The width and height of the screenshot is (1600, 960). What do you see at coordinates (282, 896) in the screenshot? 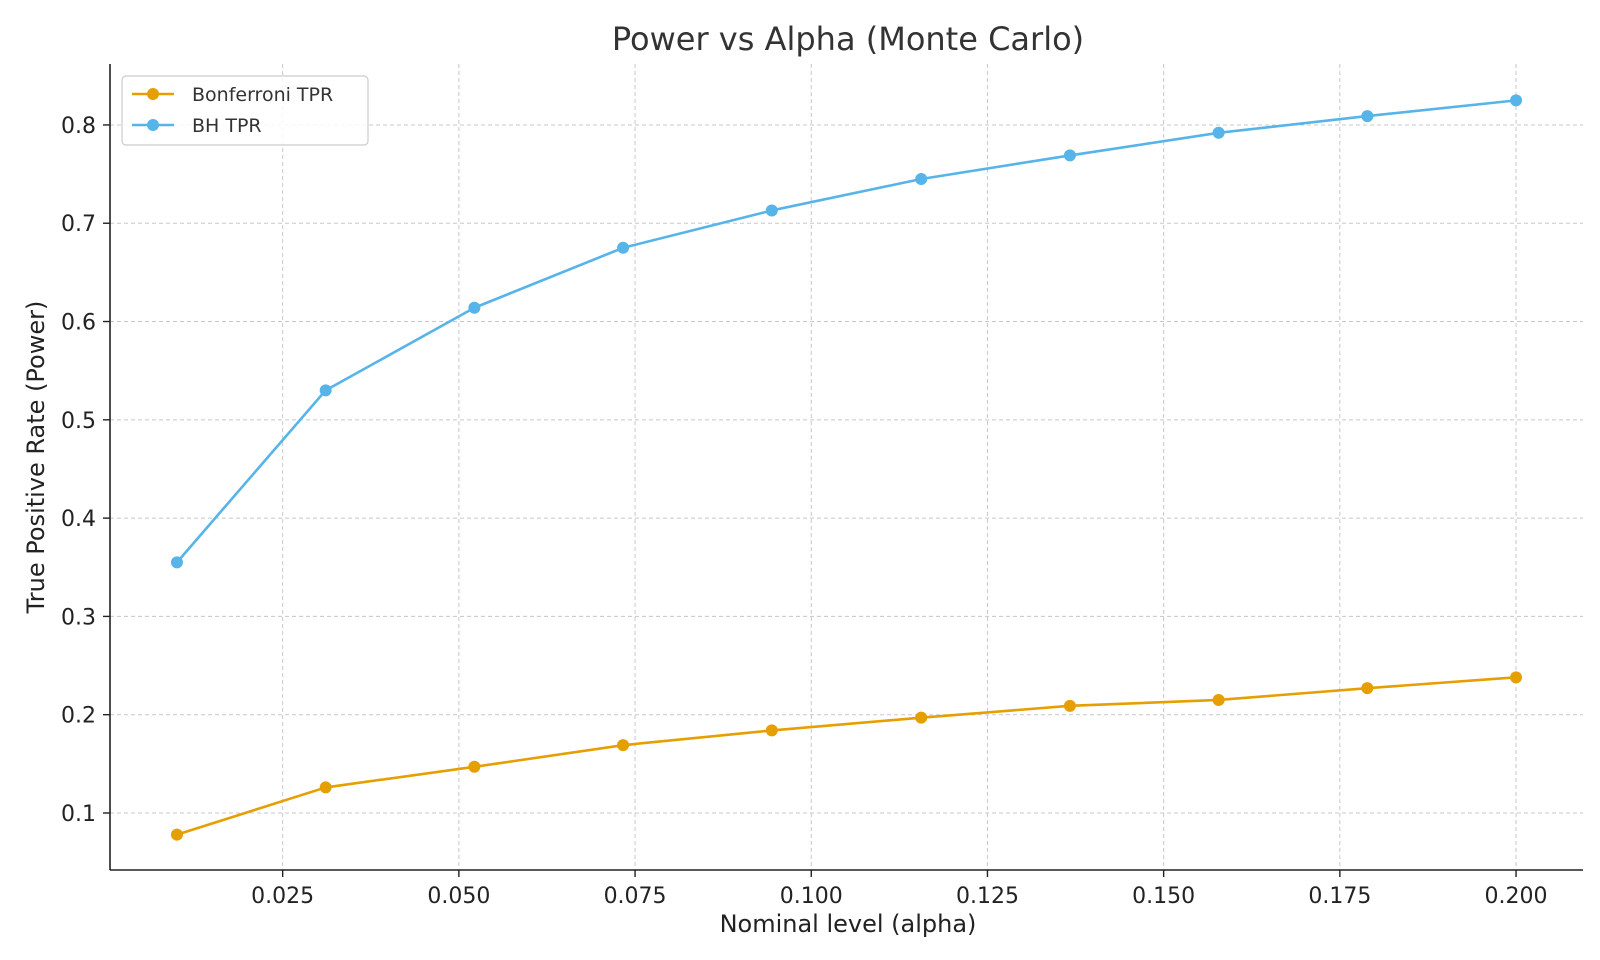
I see `x-tick-label: 0.025` at bounding box center [282, 896].